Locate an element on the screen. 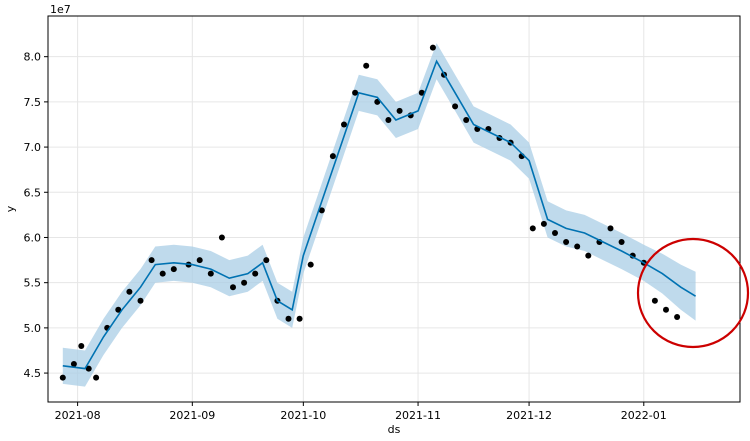  y-tick-label: 7.0 is located at coordinates (33, 147).